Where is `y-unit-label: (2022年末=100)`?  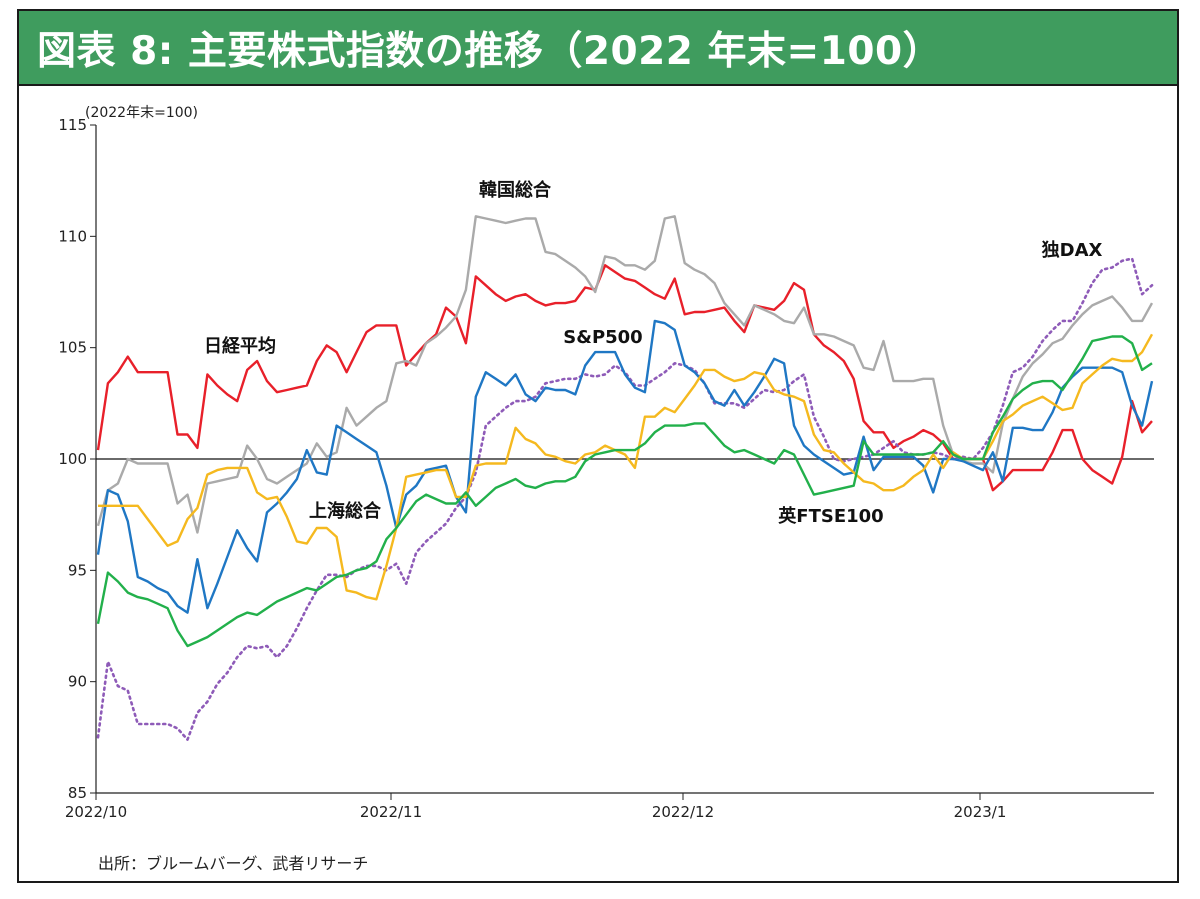
y-unit-label: (2022年末=100) is located at coordinates (141, 113).